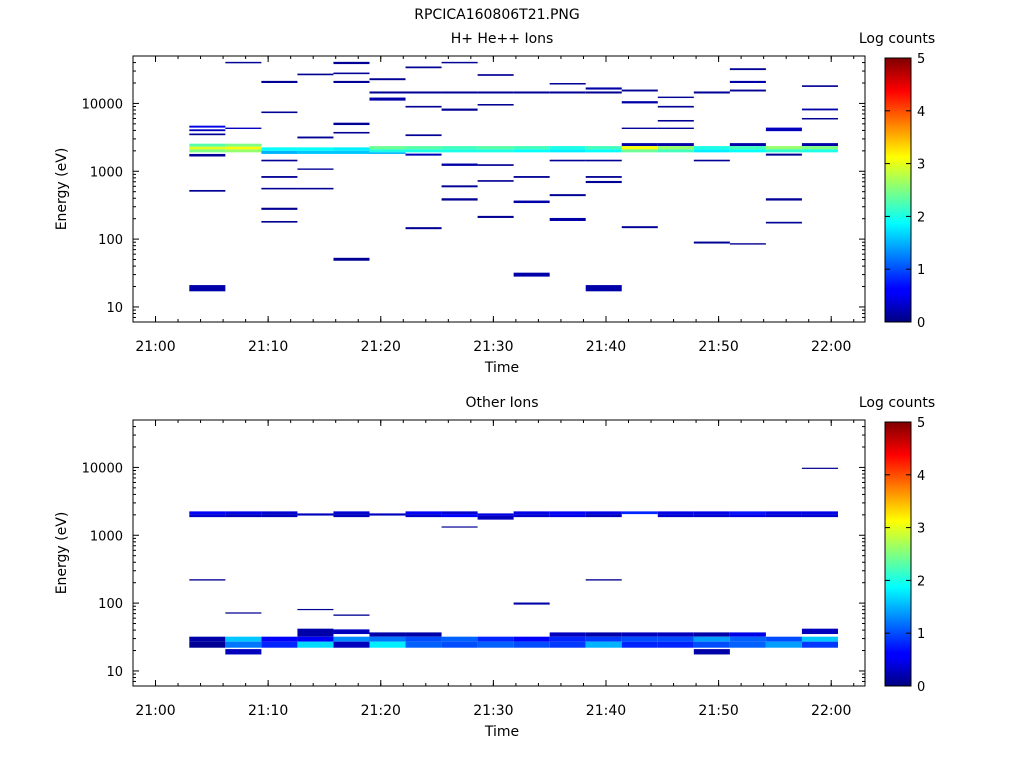 The height and width of the screenshot is (768, 1024). What do you see at coordinates (106, 536) in the screenshot?
I see `y-tick-label: 1000` at bounding box center [106, 536].